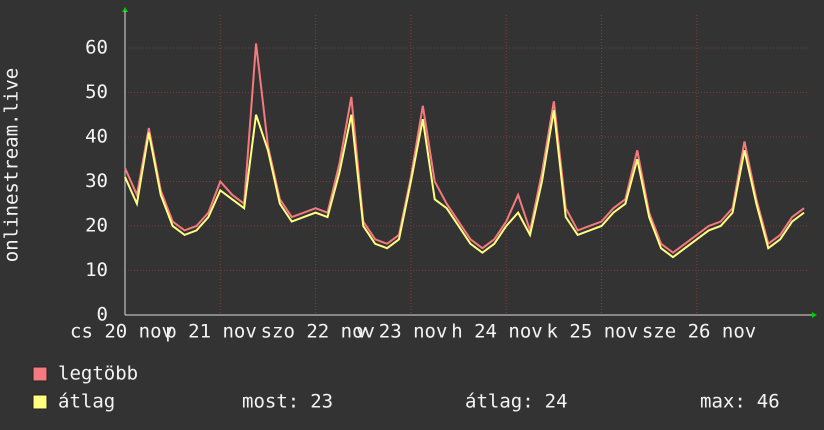 The height and width of the screenshot is (430, 824). What do you see at coordinates (556, 402) in the screenshot?
I see `stat-value: 24` at bounding box center [556, 402].